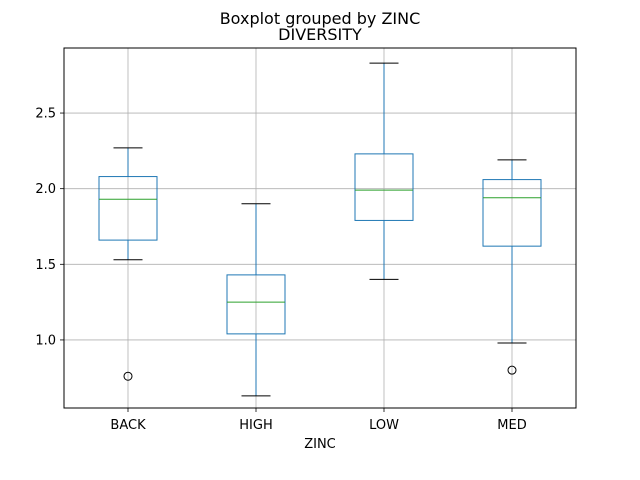  What do you see at coordinates (384, 425) in the screenshot?
I see `x-tick-label: LOW` at bounding box center [384, 425].